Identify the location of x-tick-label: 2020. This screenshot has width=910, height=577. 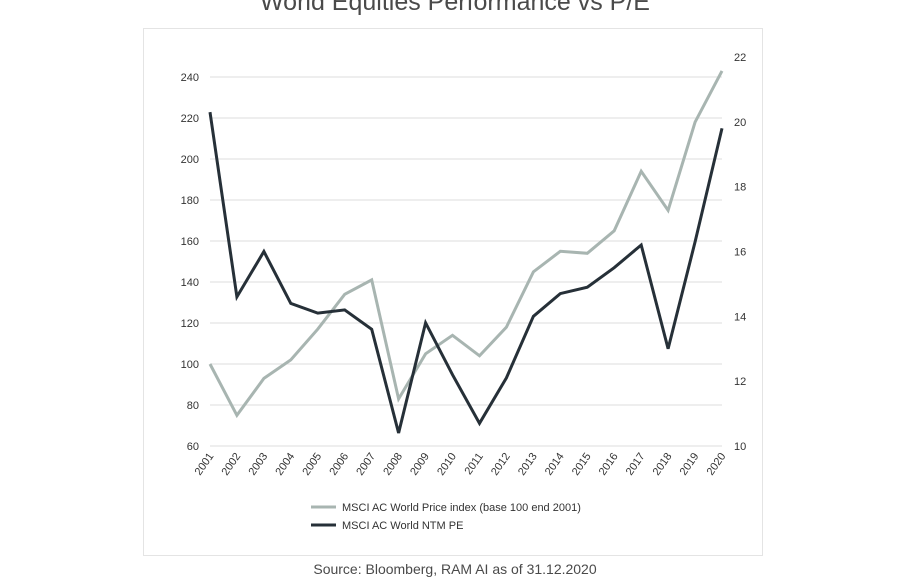
(717, 464).